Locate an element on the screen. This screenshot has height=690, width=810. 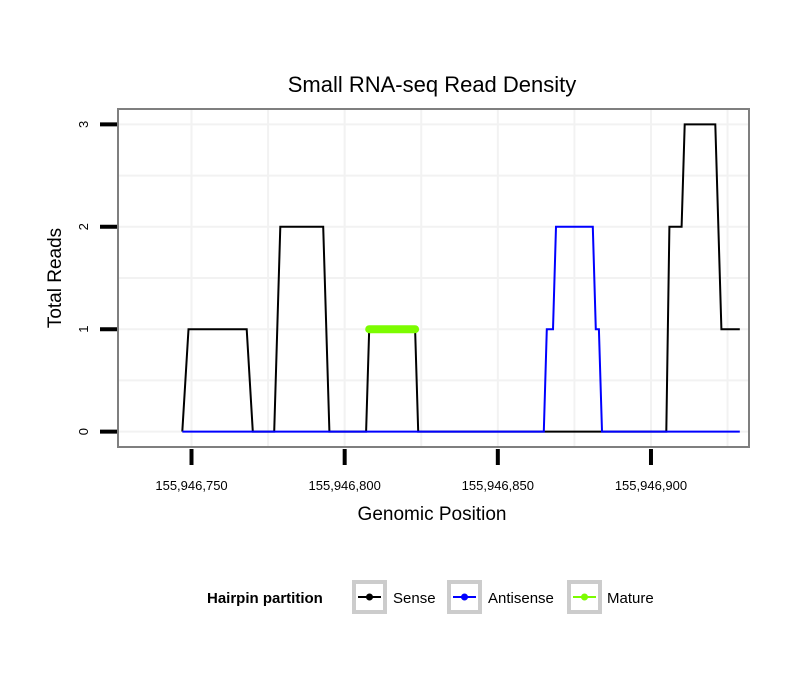
legend: Hairpin partition Sense Antisense Mature is located at coordinates (430, 597).